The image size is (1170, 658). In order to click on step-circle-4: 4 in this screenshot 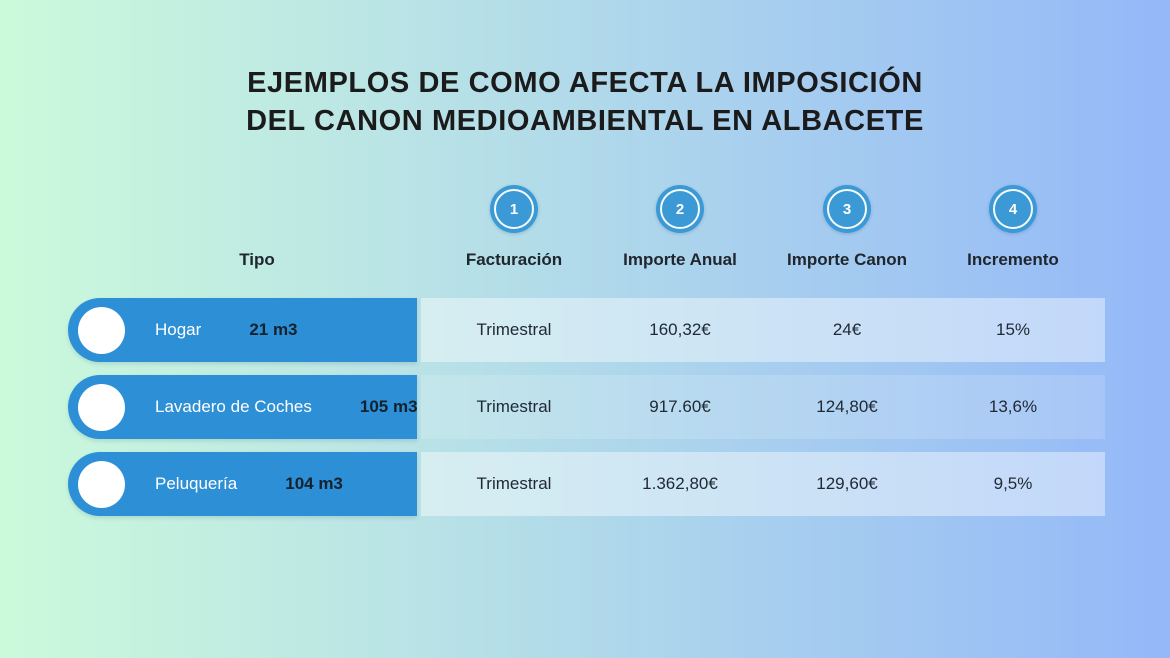, I will do `click(1013, 209)`.